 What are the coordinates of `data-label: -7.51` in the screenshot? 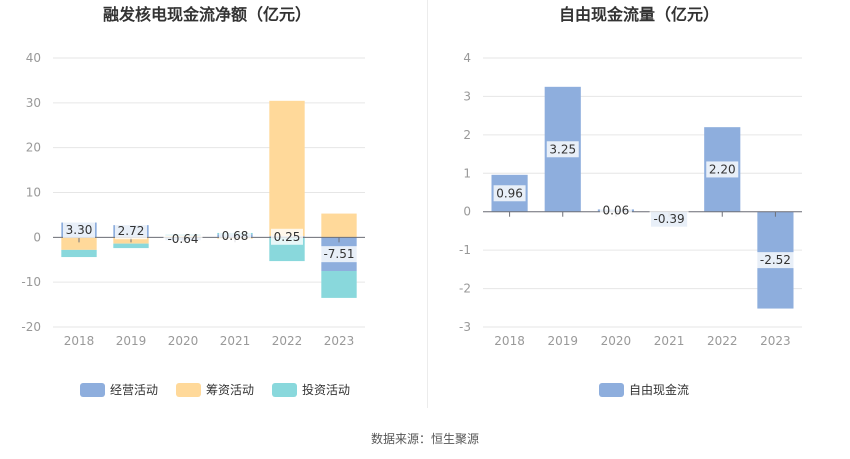 It's located at (338, 254).